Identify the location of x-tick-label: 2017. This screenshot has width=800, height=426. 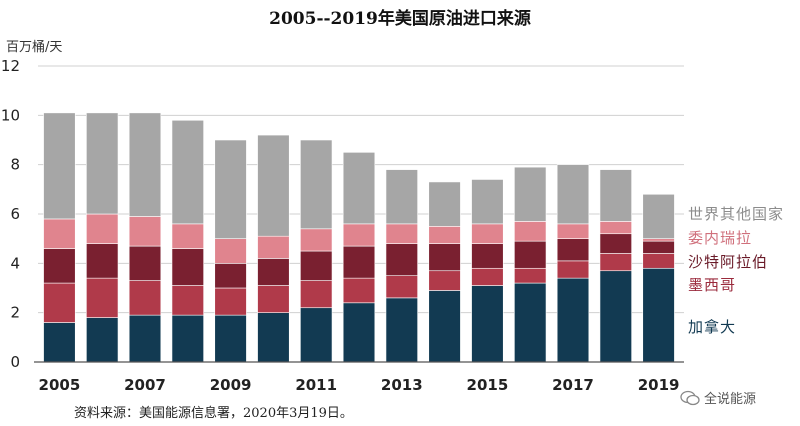
(573, 385).